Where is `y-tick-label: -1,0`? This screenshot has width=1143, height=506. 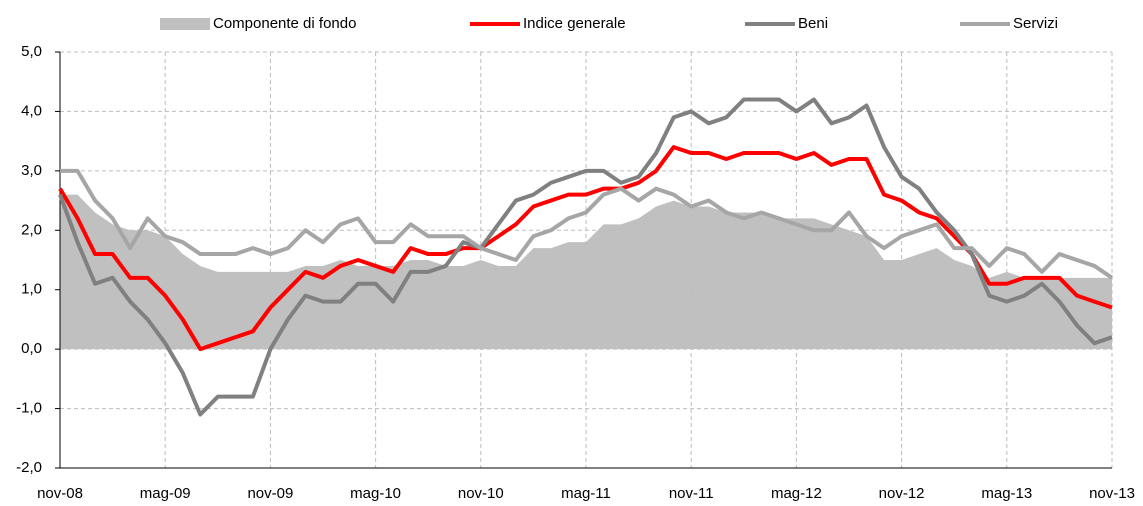
y-tick-label: -1,0 is located at coordinates (29, 408).